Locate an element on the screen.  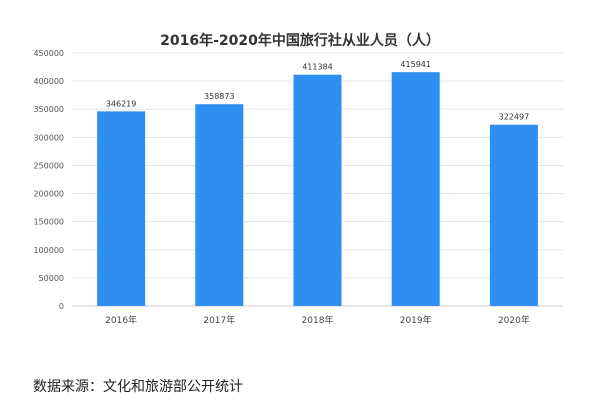
data-label: 358873 is located at coordinates (219, 96).